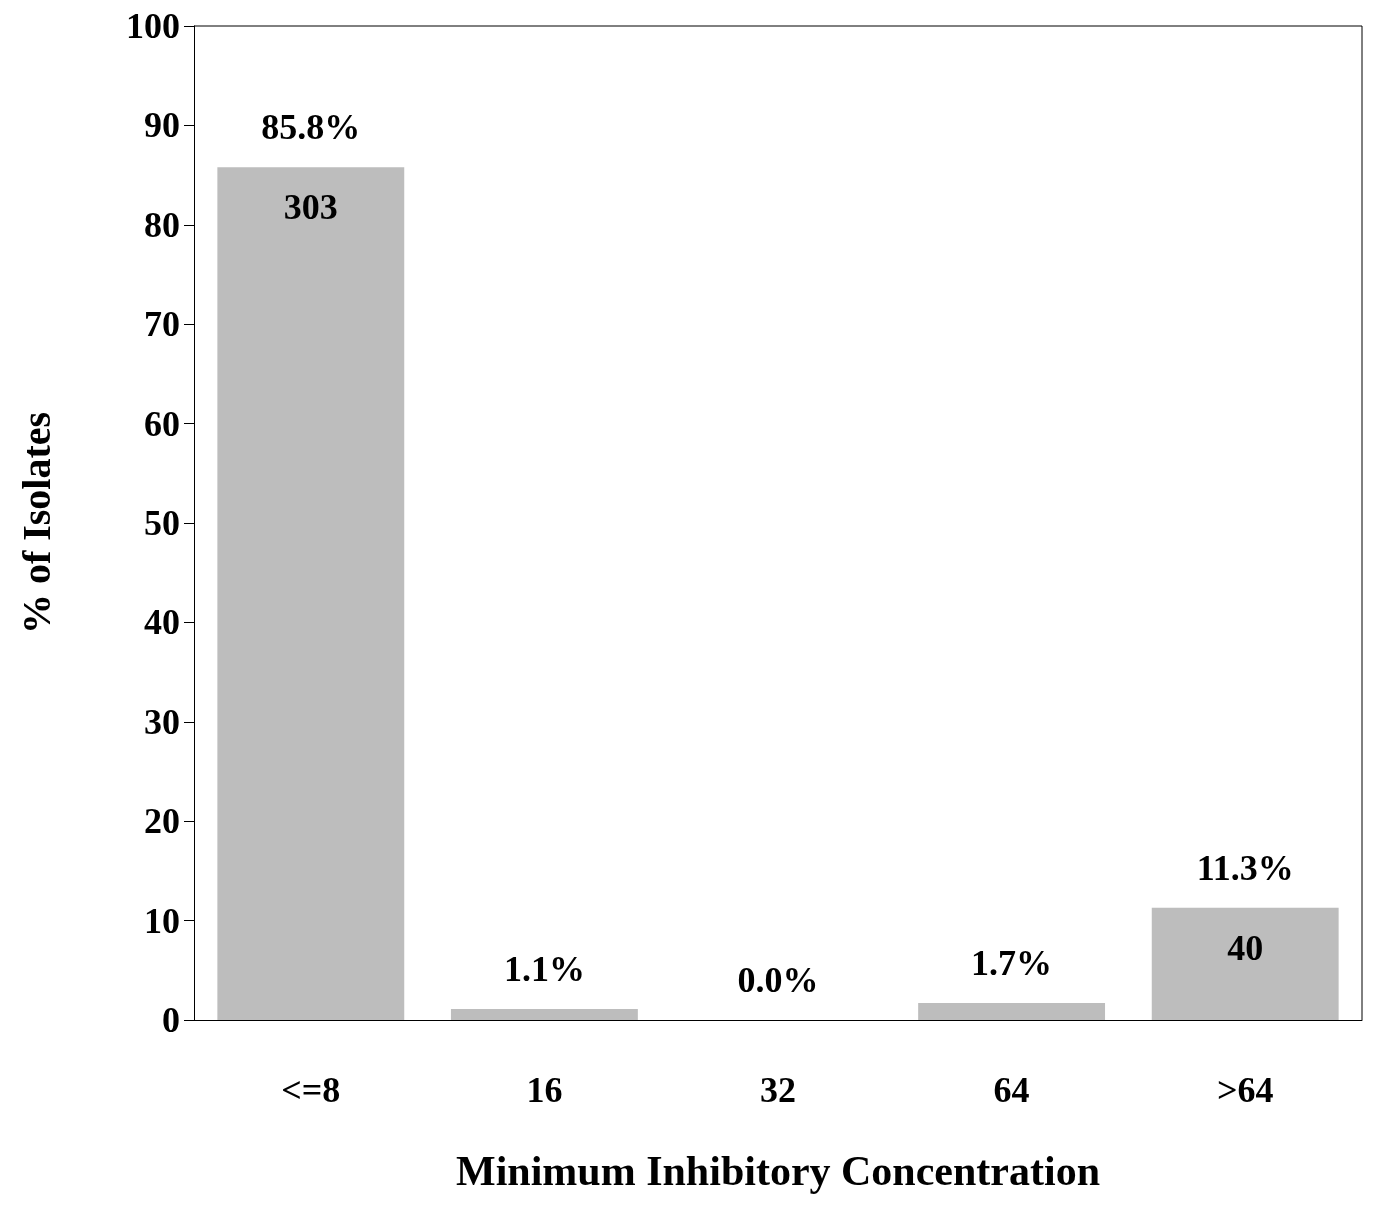 This screenshot has width=1374, height=1218. I want to click on annotation: 303, so click(310, 207).